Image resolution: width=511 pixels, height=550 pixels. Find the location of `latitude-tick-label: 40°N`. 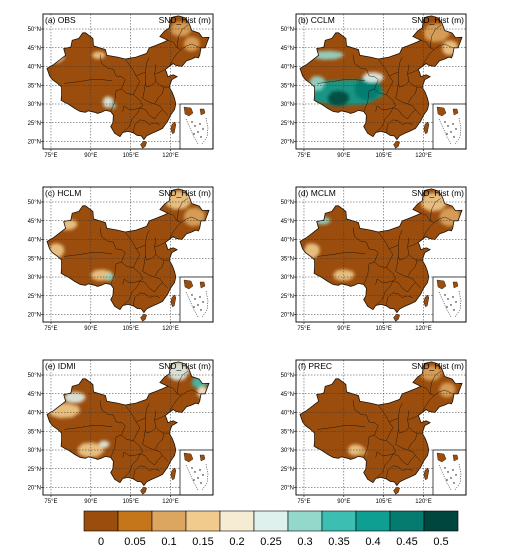

latitude-tick-label: 40°N is located at coordinates (34, 68).